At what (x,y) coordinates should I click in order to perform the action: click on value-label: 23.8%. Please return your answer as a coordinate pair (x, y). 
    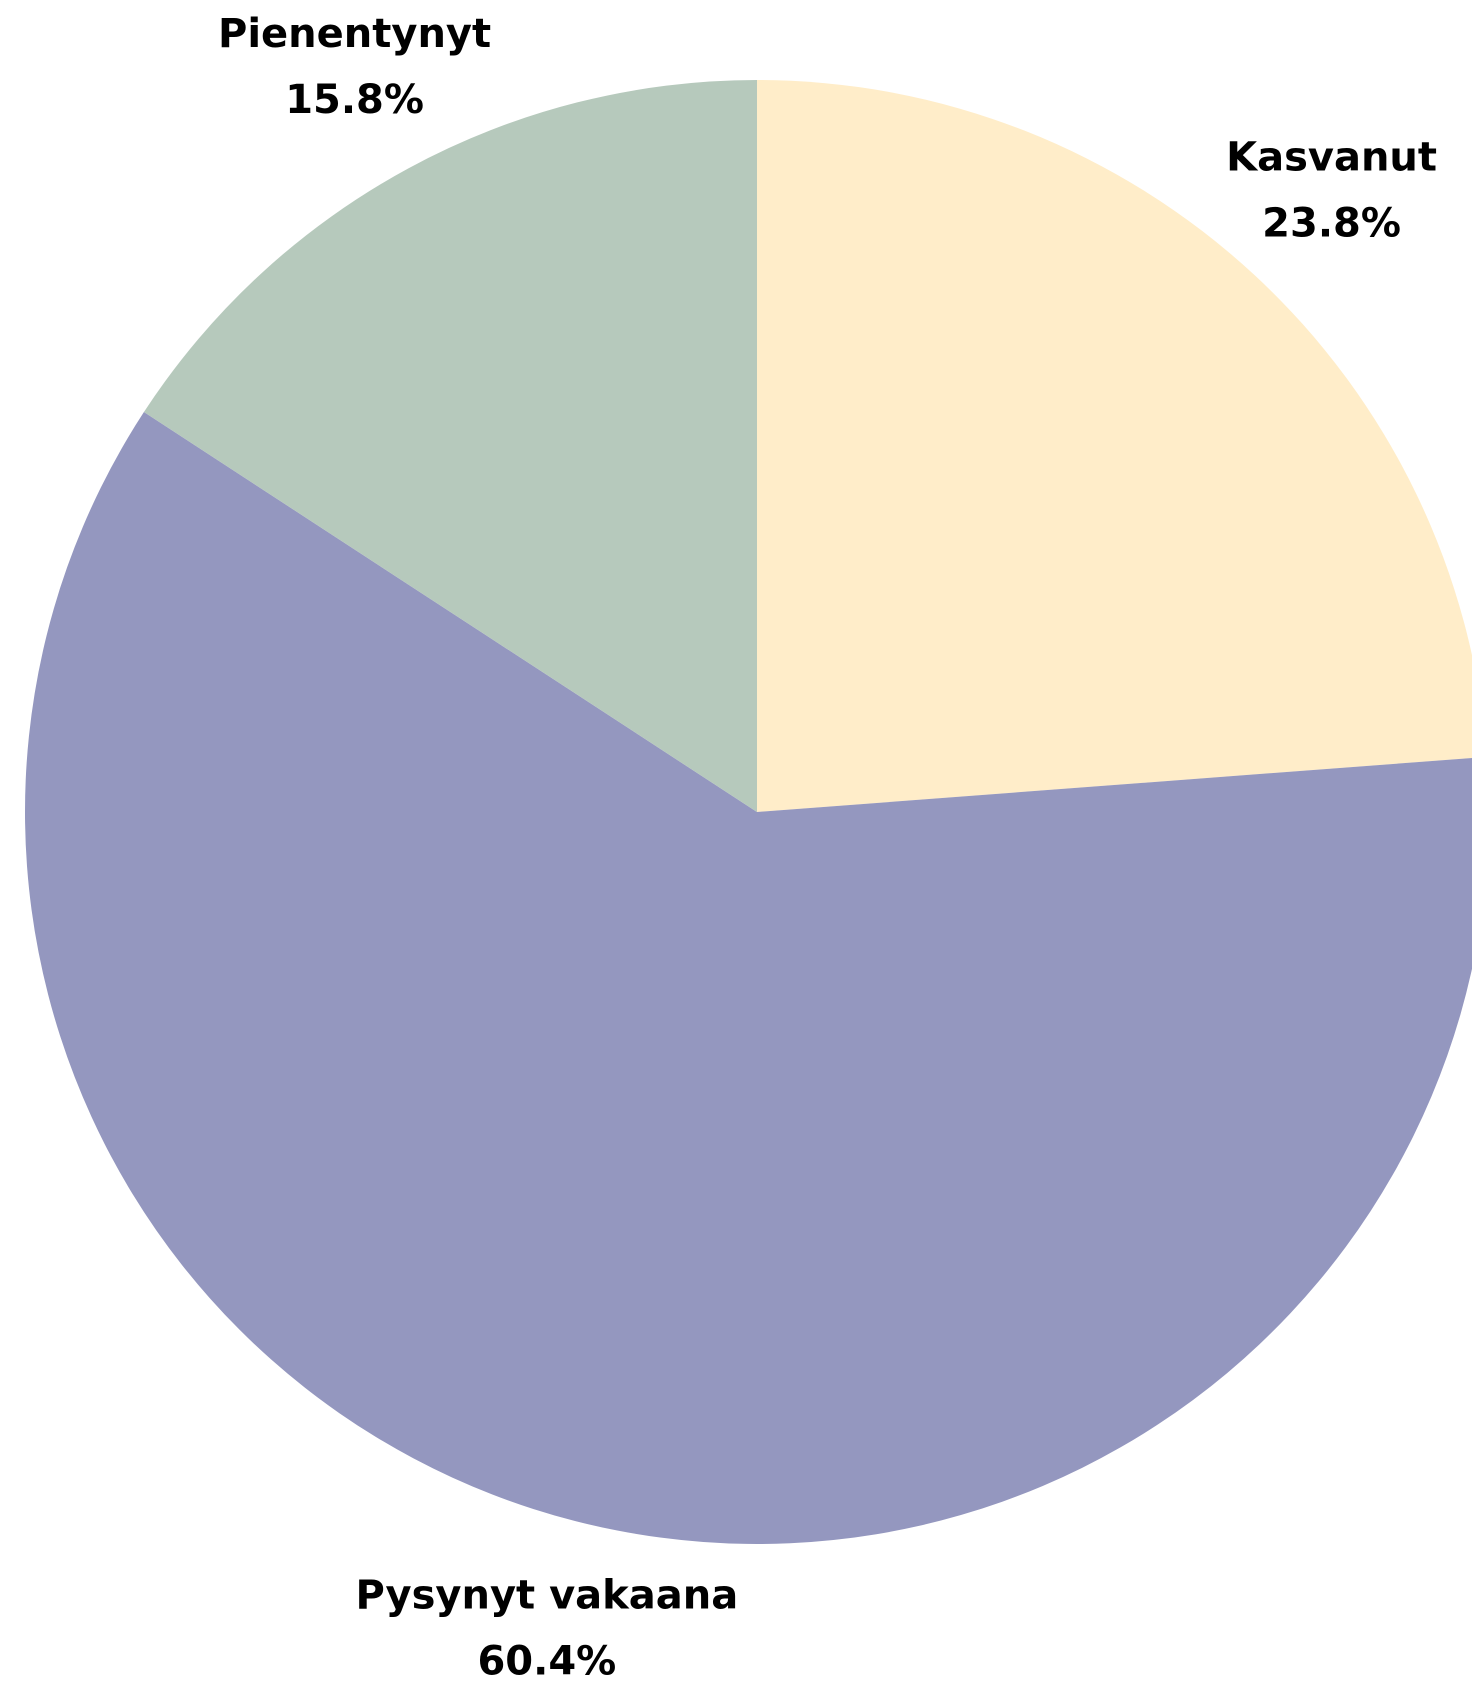
    Looking at the image, I should click on (1331, 223).